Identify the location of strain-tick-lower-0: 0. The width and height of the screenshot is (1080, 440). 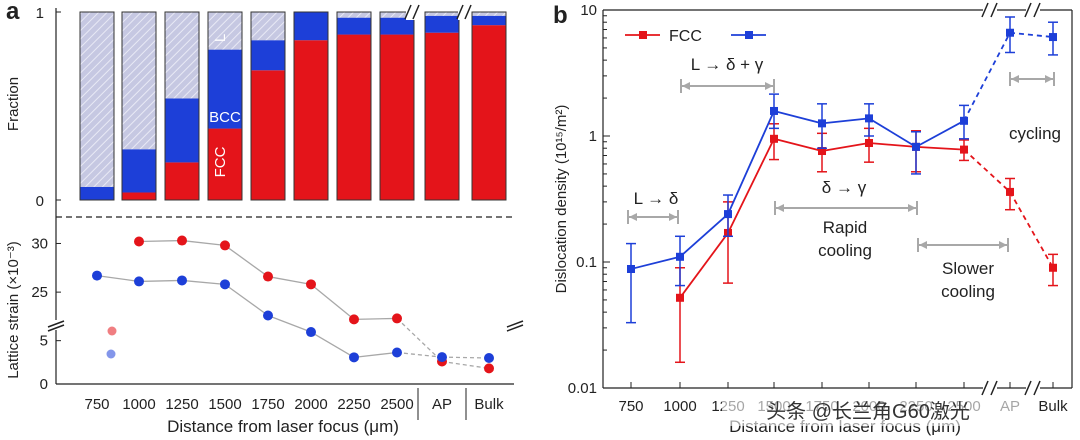
(44, 384).